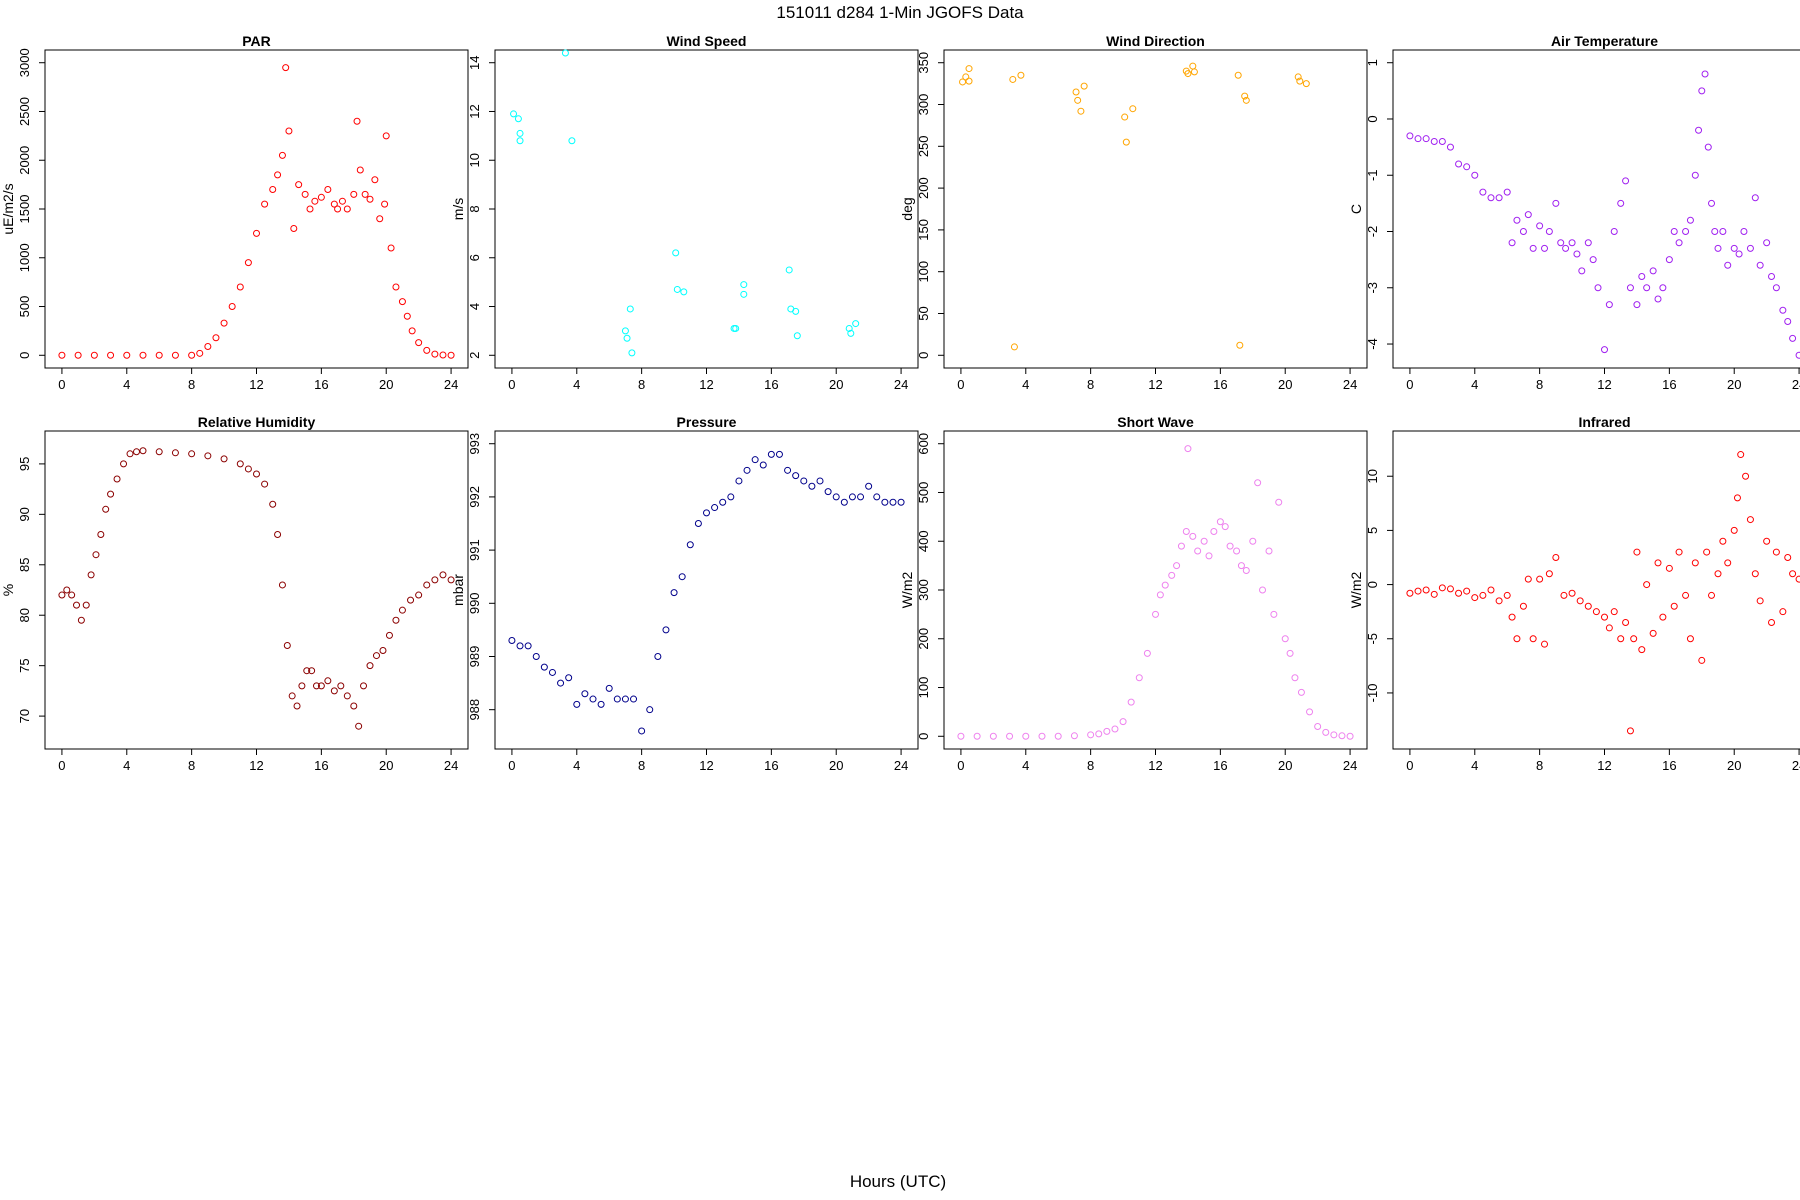  Describe the element at coordinates (24, 209) in the screenshot. I see `par-y-tick-label: 1500` at that location.